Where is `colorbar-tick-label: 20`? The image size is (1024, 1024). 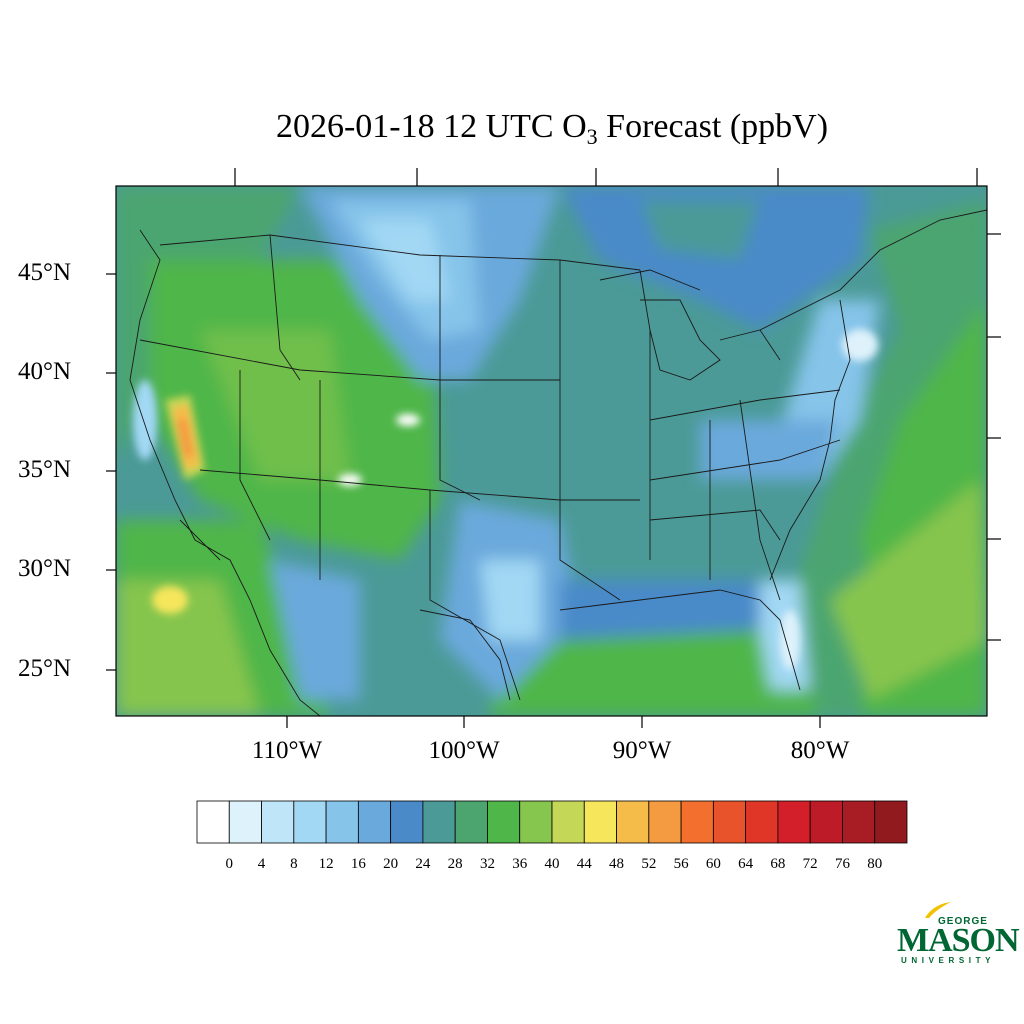 colorbar-tick-label: 20 is located at coordinates (391, 864).